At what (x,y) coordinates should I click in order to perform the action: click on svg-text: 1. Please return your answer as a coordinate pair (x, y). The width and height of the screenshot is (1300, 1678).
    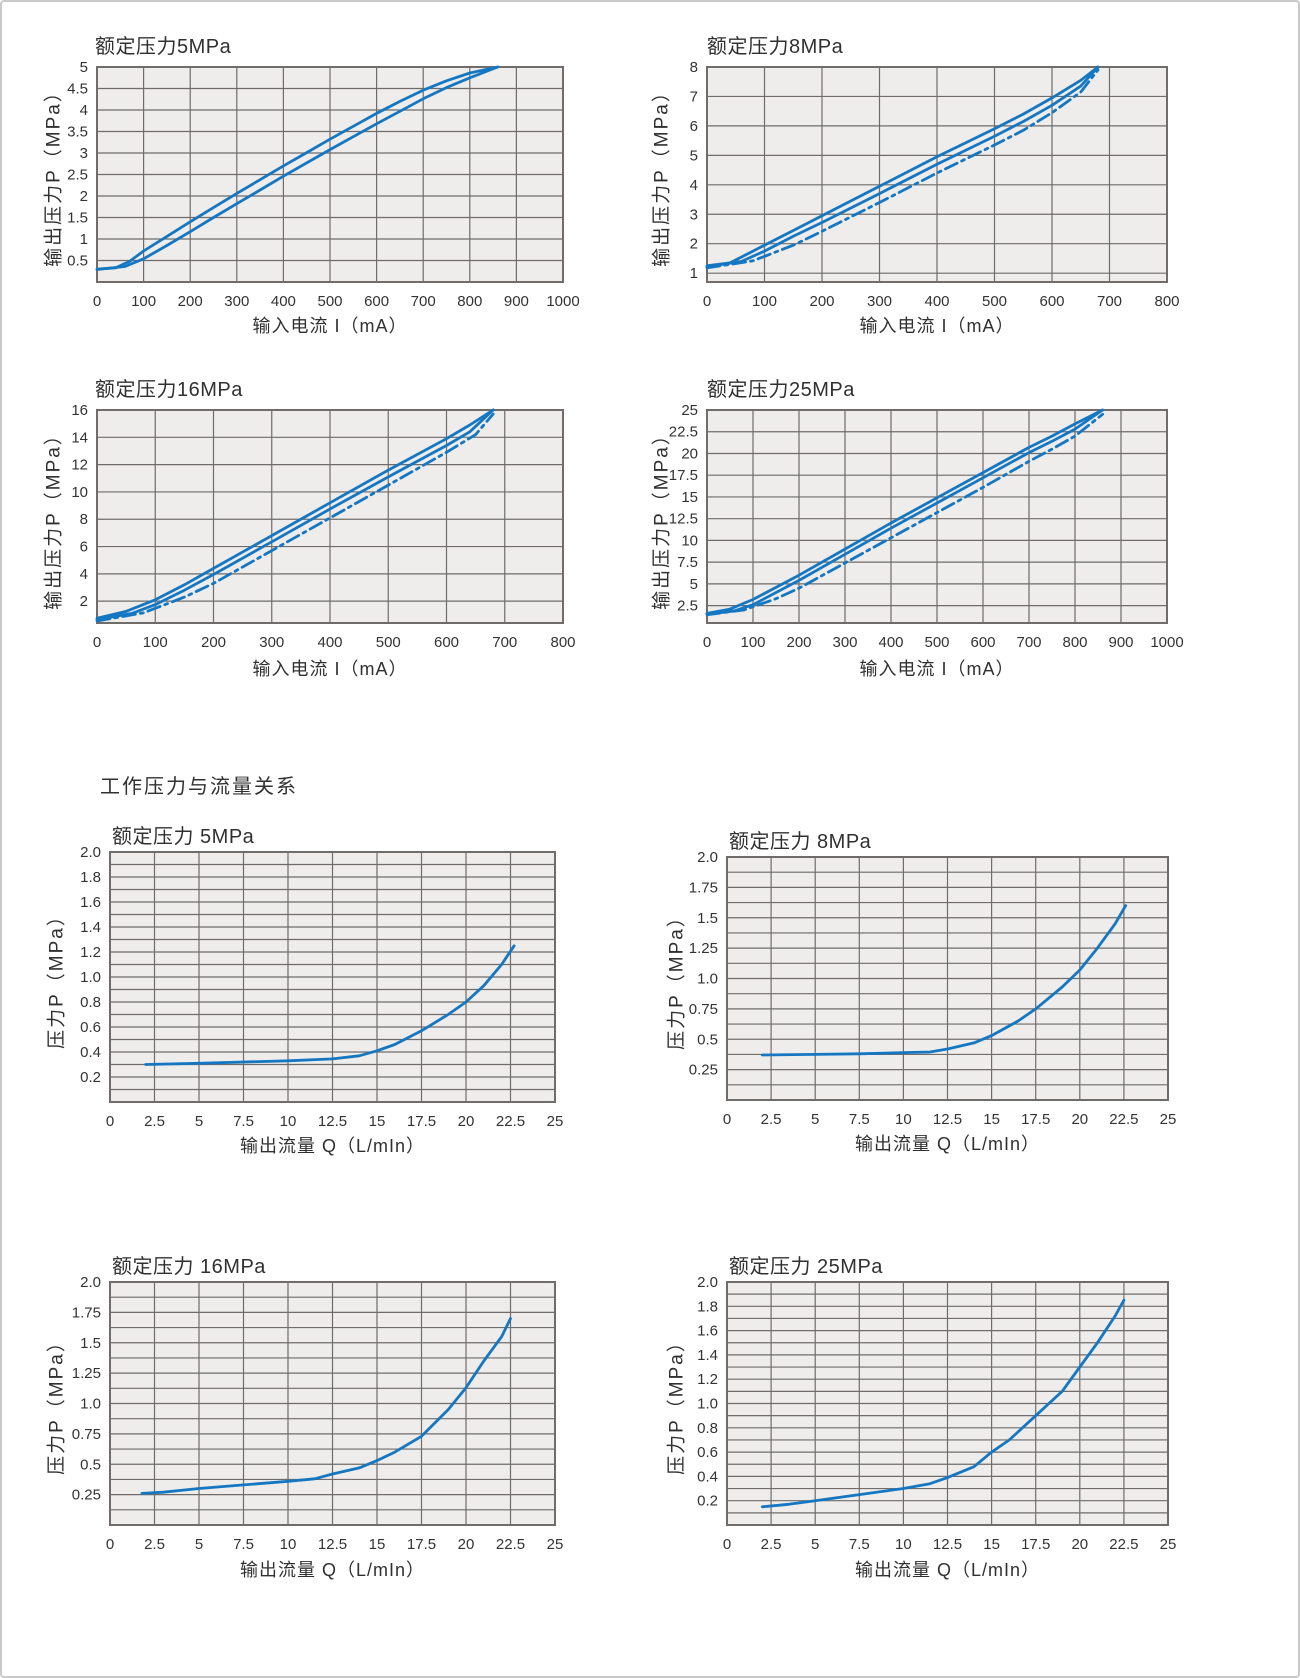
    Looking at the image, I should click on (84, 239).